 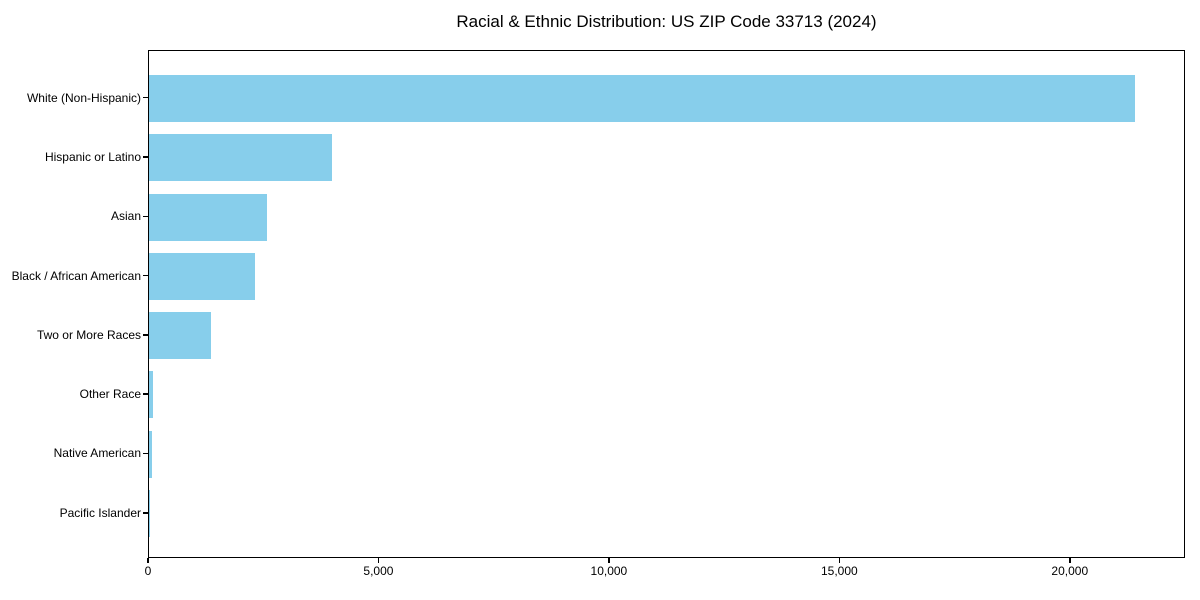 I want to click on bar-two-or-more-races, so click(x=180, y=336).